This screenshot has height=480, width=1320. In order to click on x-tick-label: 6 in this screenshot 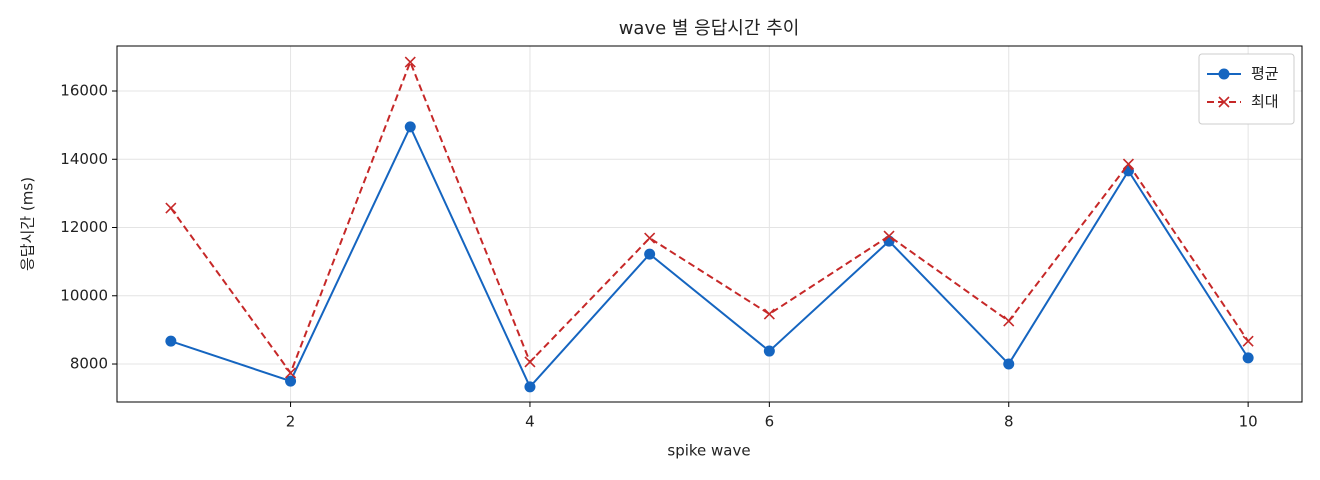, I will do `click(770, 422)`.